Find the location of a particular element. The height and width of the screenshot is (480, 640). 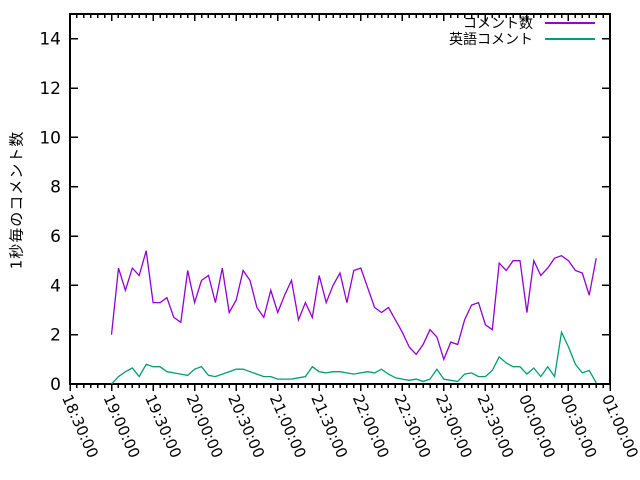

y-tick-label: 2 is located at coordinates (55, 336).